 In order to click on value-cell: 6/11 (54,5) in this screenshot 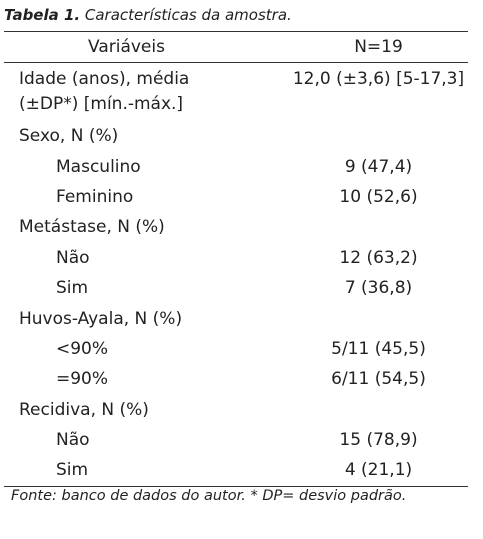, I will do `click(378, 379)`.